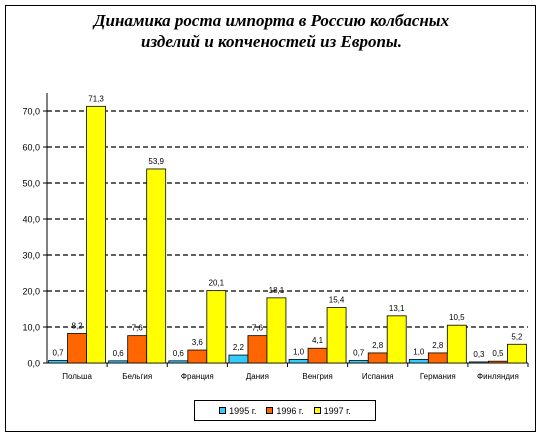 The height and width of the screenshot is (438, 543). I want to click on data-label-2-3: 18,1, so click(277, 290).